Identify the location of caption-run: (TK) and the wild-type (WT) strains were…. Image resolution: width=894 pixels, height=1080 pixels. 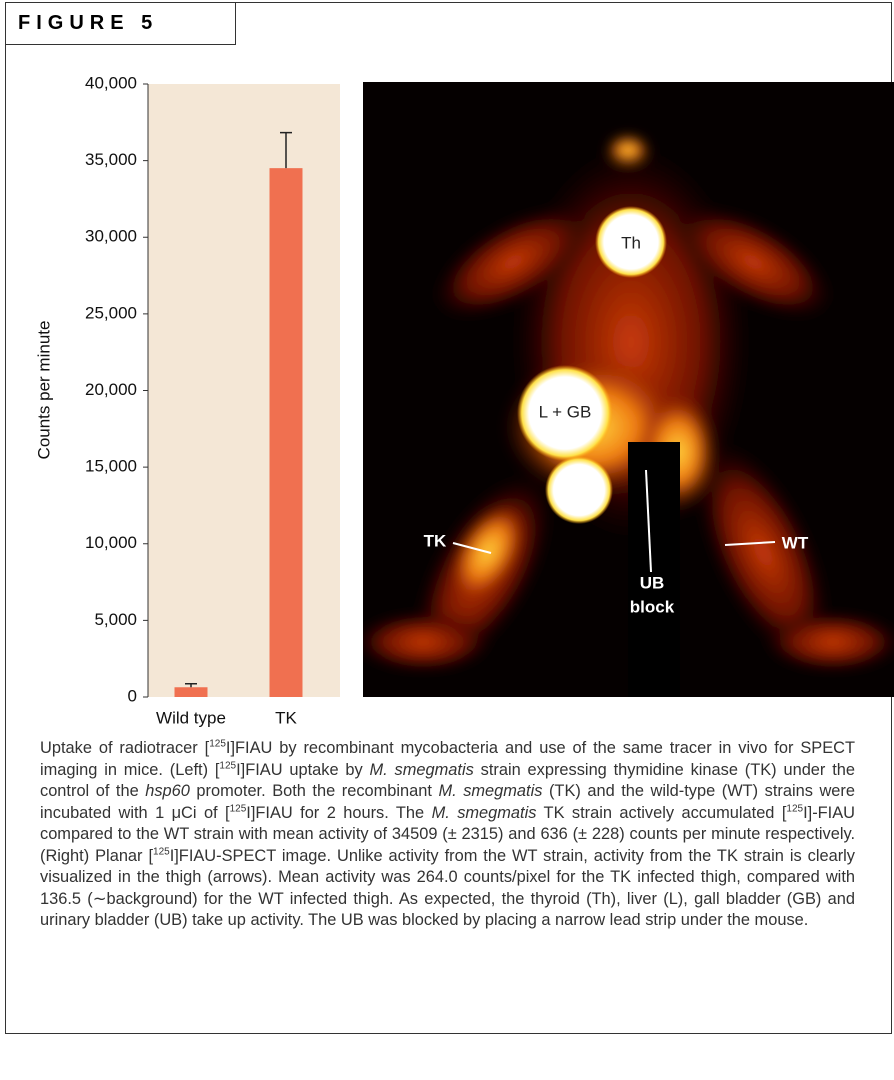
(447, 802).